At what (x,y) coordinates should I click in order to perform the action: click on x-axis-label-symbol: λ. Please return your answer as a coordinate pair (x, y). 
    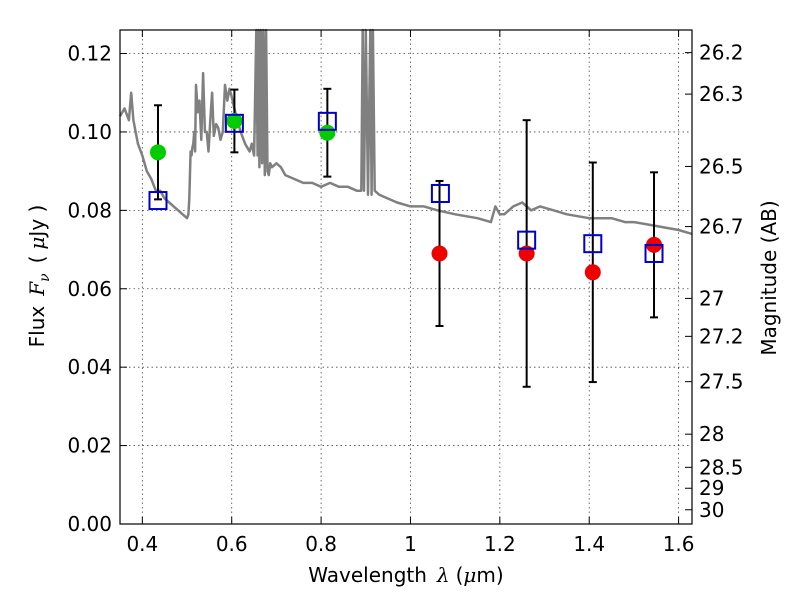
    Looking at the image, I should click on (443, 575).